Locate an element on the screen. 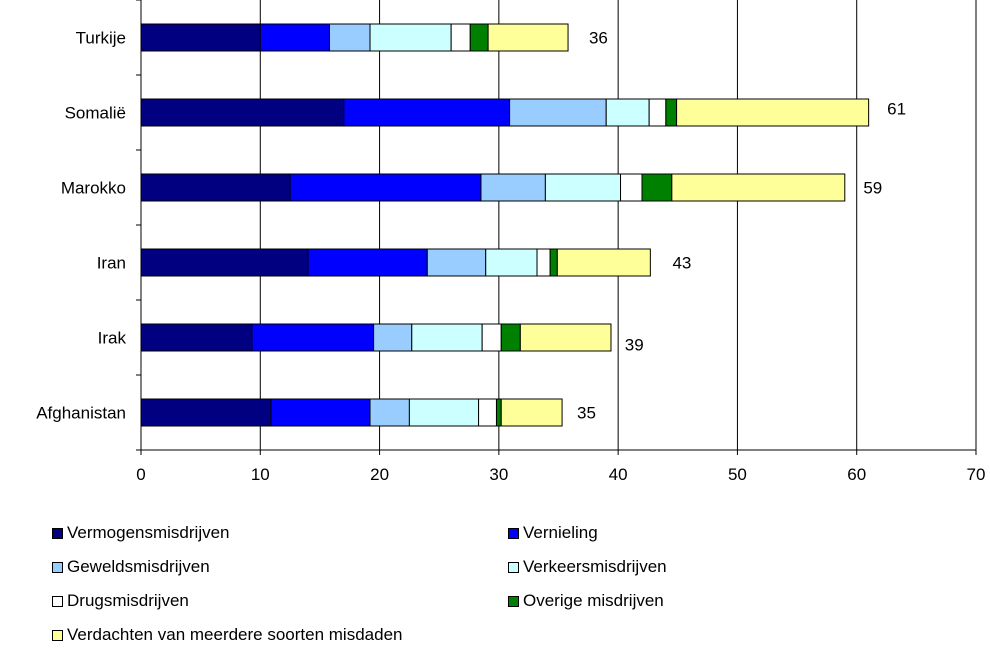 This screenshot has height=651, width=990. x-tick-label: 30 is located at coordinates (498, 474).